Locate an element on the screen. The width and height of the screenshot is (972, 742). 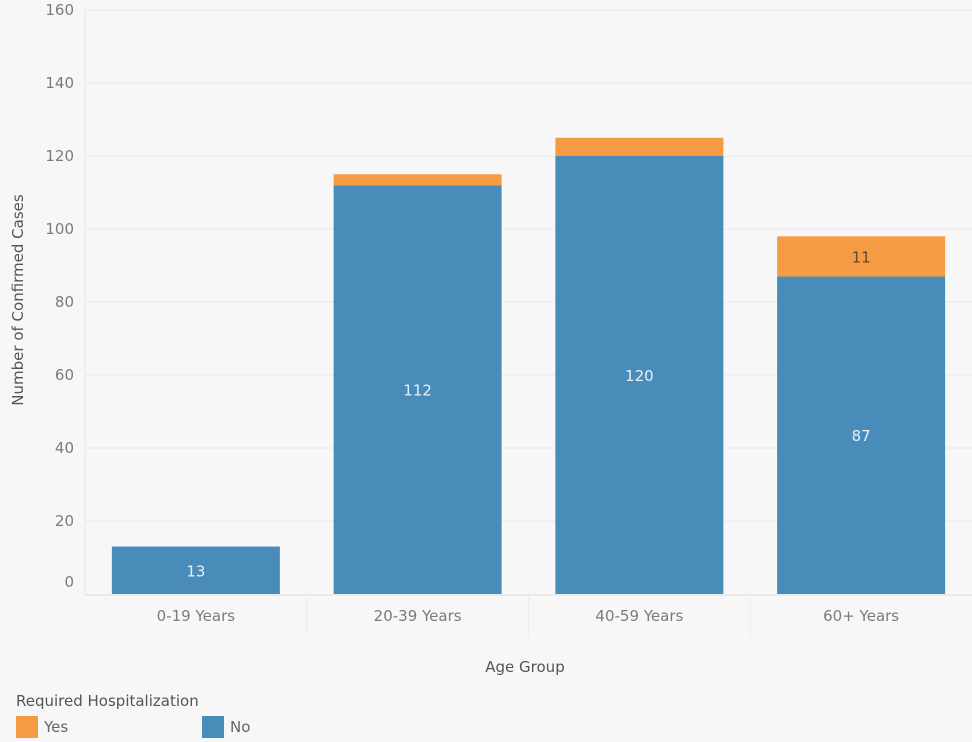
data-label-no-20-39-years: 112 is located at coordinates (417, 391).